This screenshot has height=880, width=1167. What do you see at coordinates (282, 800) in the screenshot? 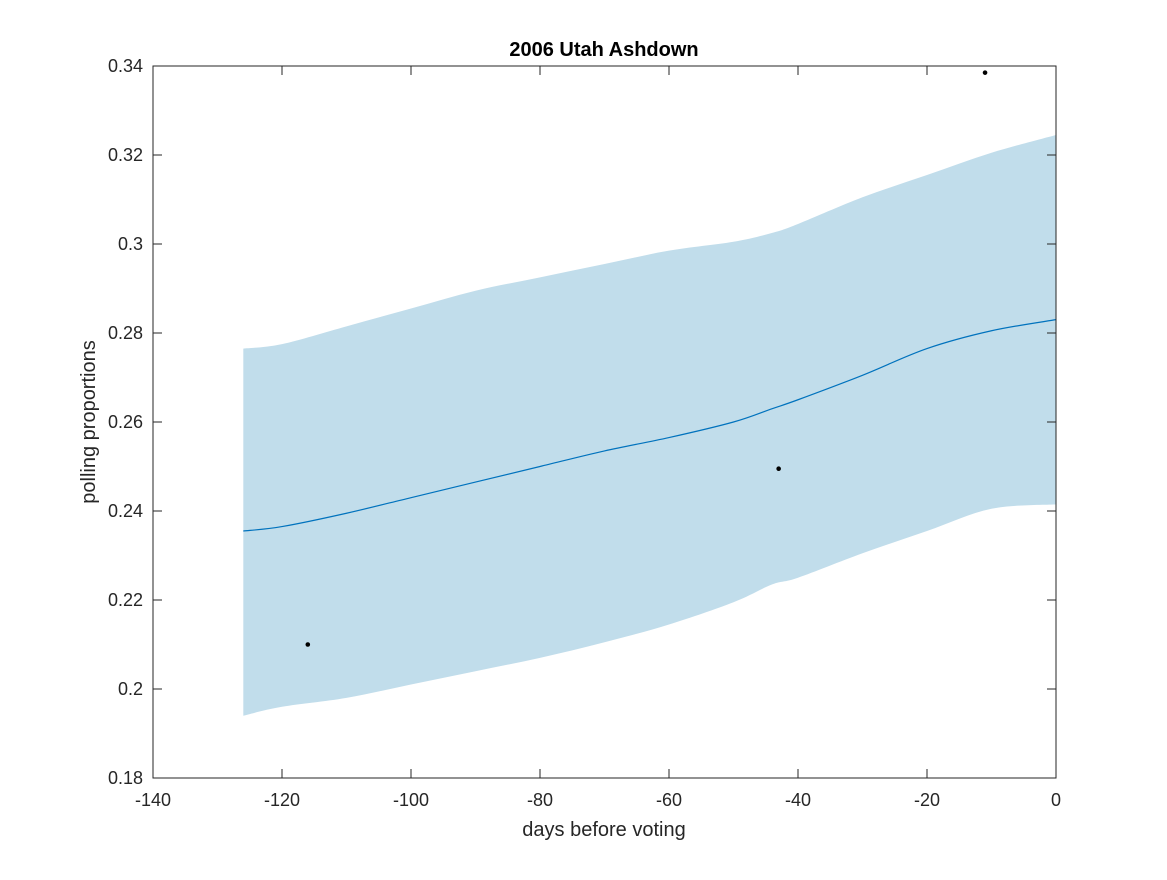
I see `x-tick-label: -120` at bounding box center [282, 800].